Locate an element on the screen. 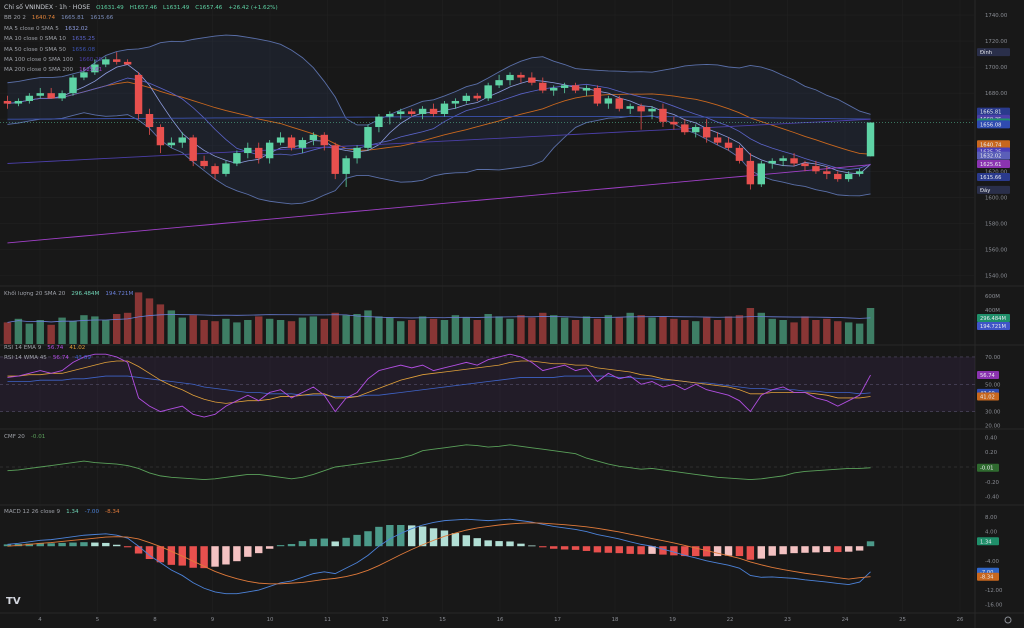 This screenshot has width=1024, height=628. cmf-legend: CMF 20 -0.01 is located at coordinates (26, 437).